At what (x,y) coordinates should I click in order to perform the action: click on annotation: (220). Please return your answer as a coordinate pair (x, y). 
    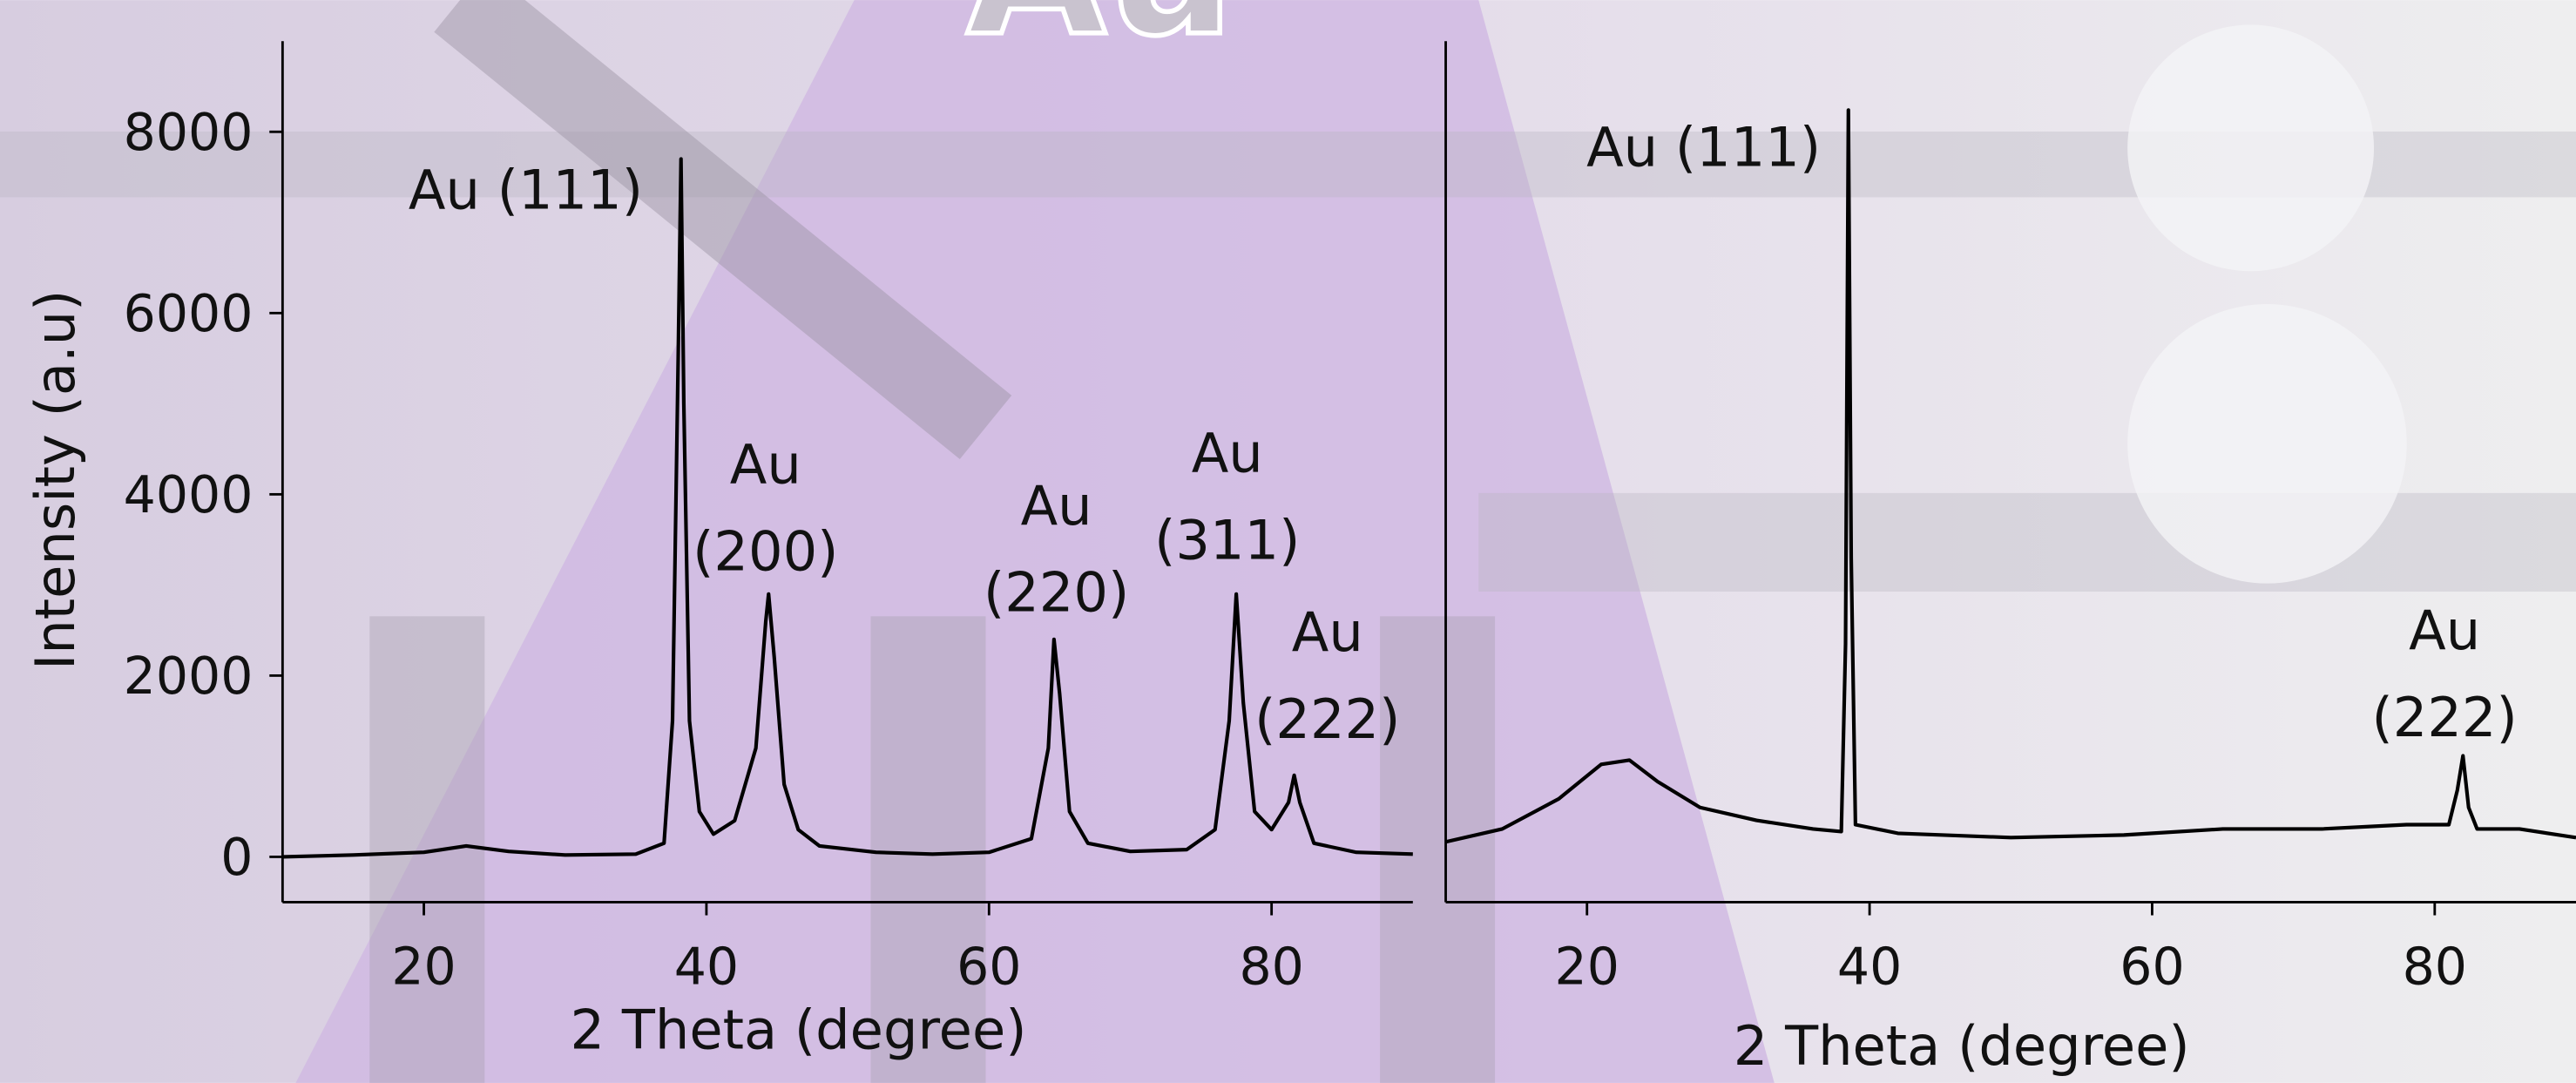
    Looking at the image, I should click on (1056, 593).